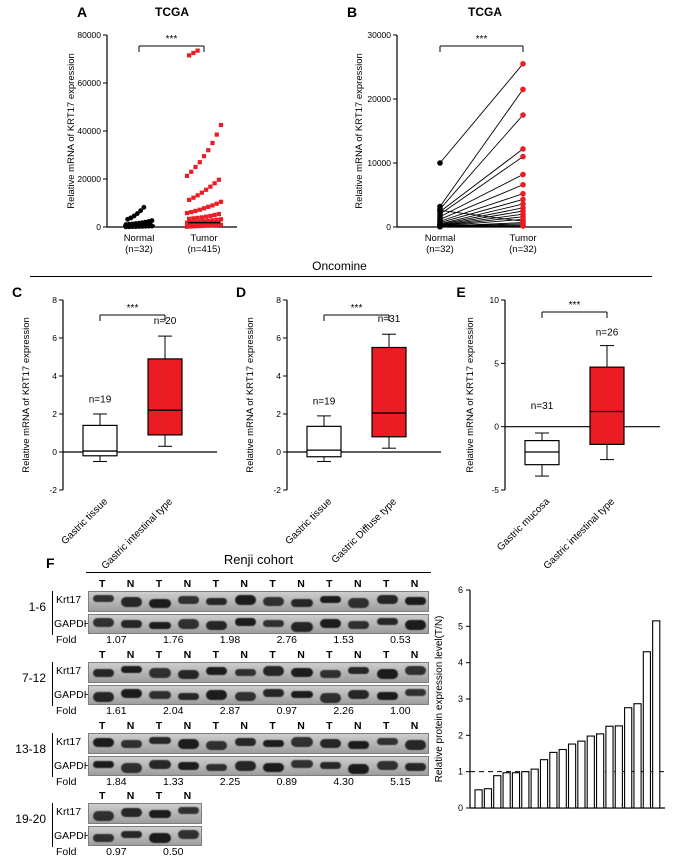  I want to click on fold-value: 1.61, so click(116, 711).